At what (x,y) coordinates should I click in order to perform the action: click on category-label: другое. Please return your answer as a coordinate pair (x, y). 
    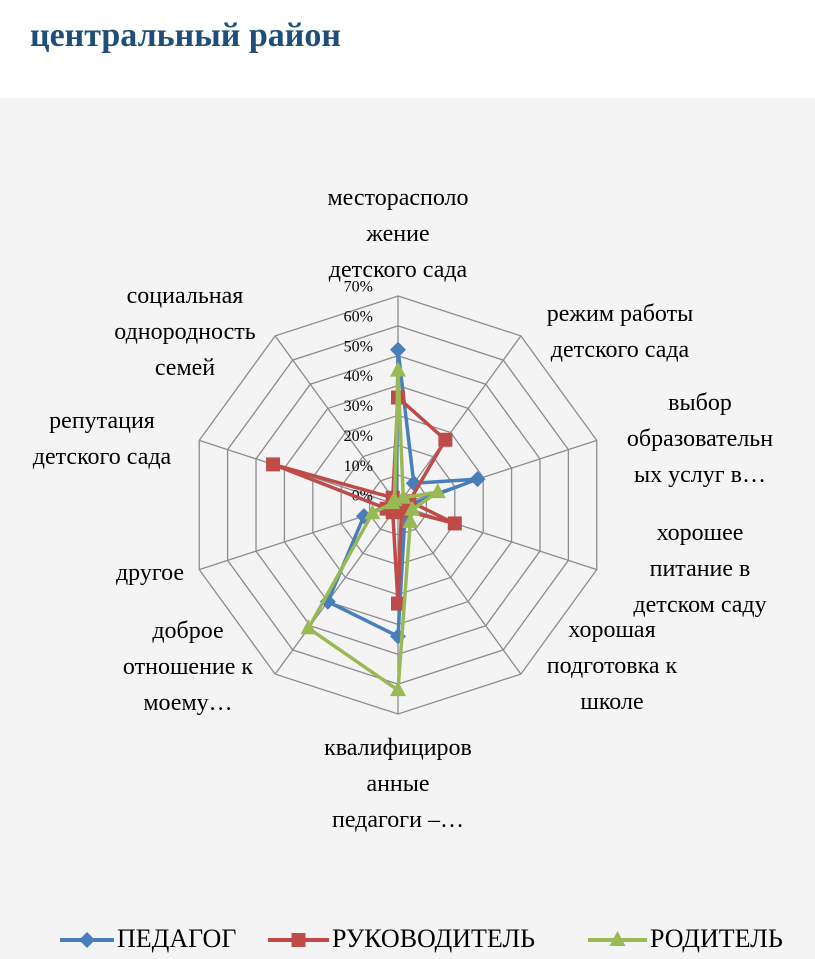
    Looking at the image, I should click on (150, 573).